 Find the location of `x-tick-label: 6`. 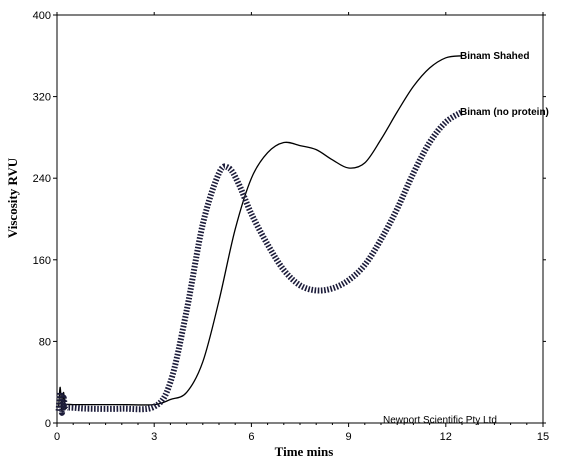

x-tick-label: 6 is located at coordinates (251, 437).